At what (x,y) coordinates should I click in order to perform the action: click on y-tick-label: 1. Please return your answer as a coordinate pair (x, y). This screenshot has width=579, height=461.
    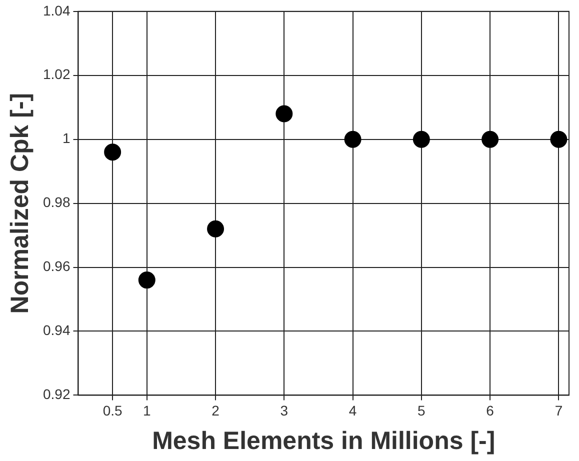
    Looking at the image, I should click on (66, 138).